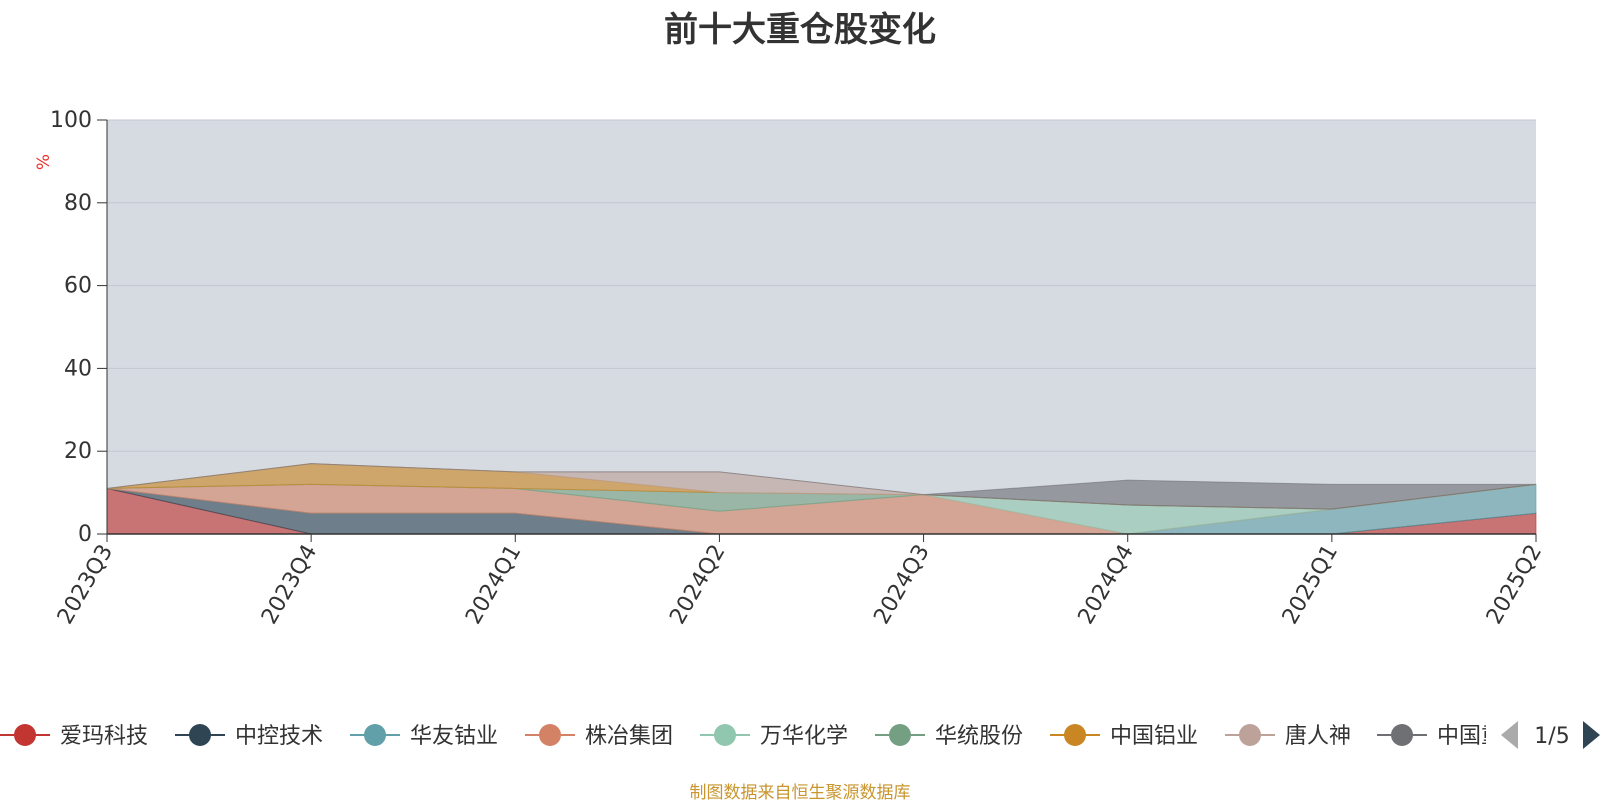  I want to click on legend-label: 华友钴业, so click(454, 736).